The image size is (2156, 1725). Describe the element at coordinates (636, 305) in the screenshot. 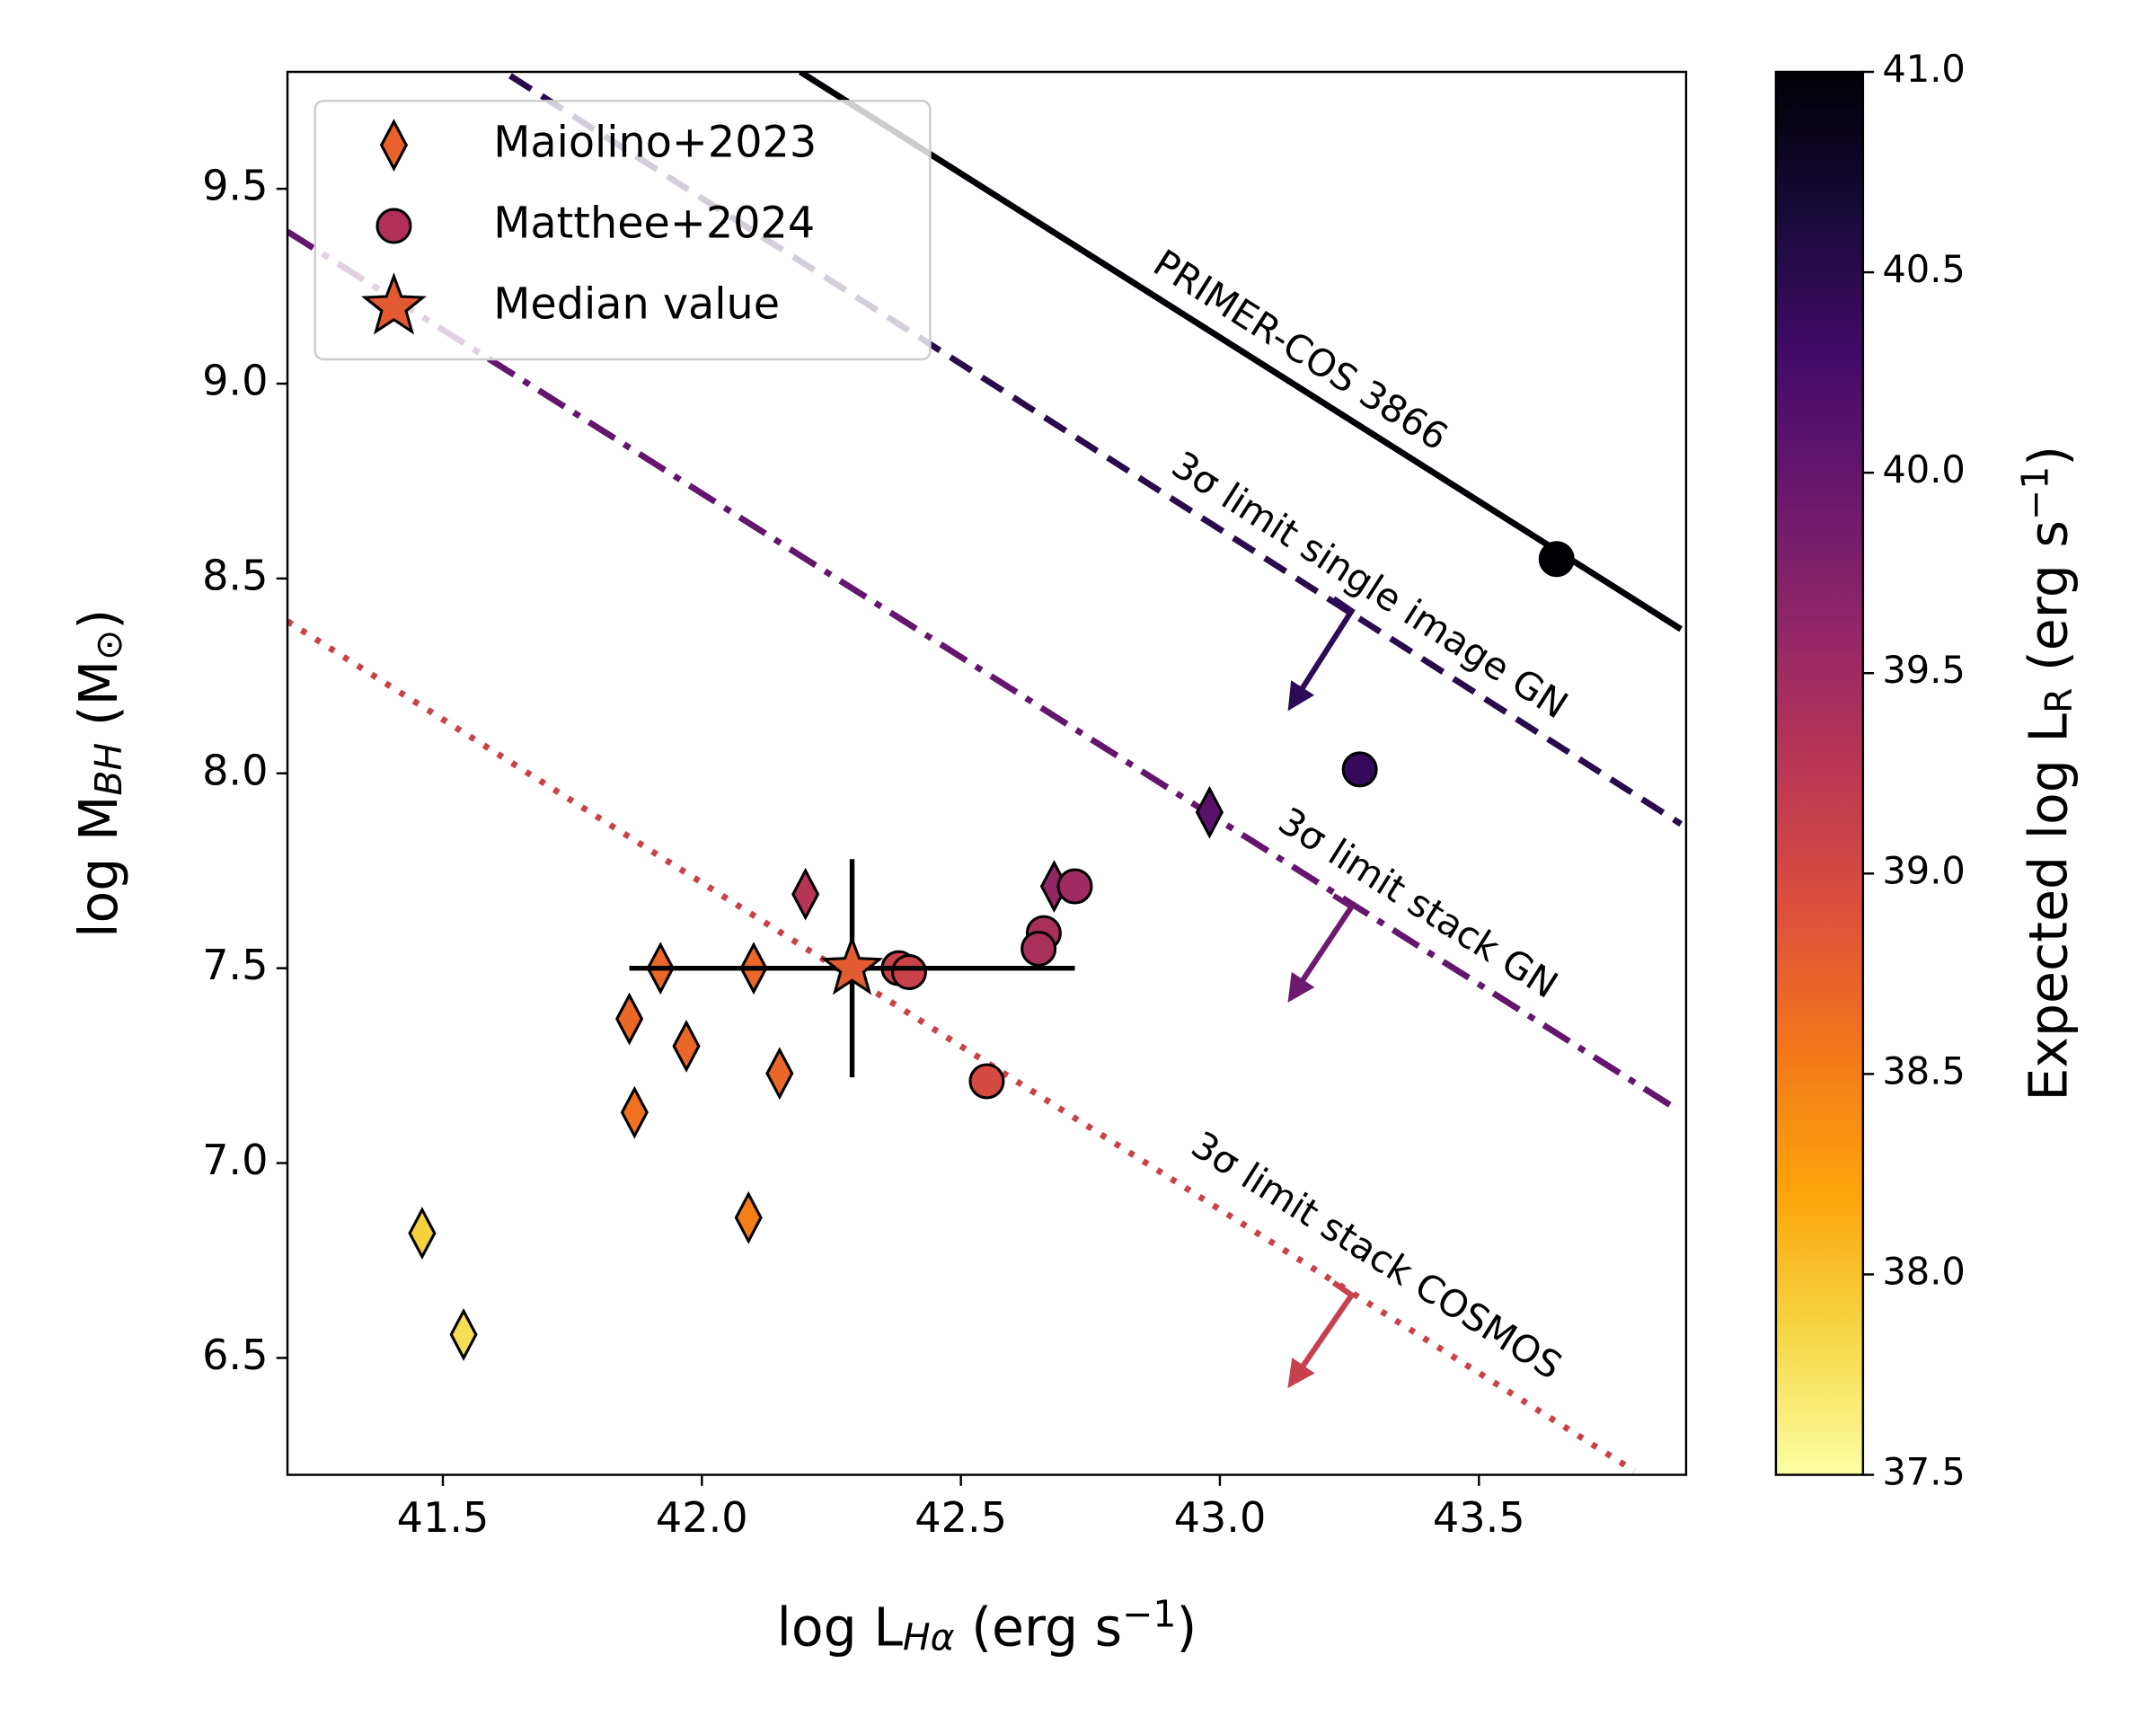

I see `legend-label: Median value` at that location.